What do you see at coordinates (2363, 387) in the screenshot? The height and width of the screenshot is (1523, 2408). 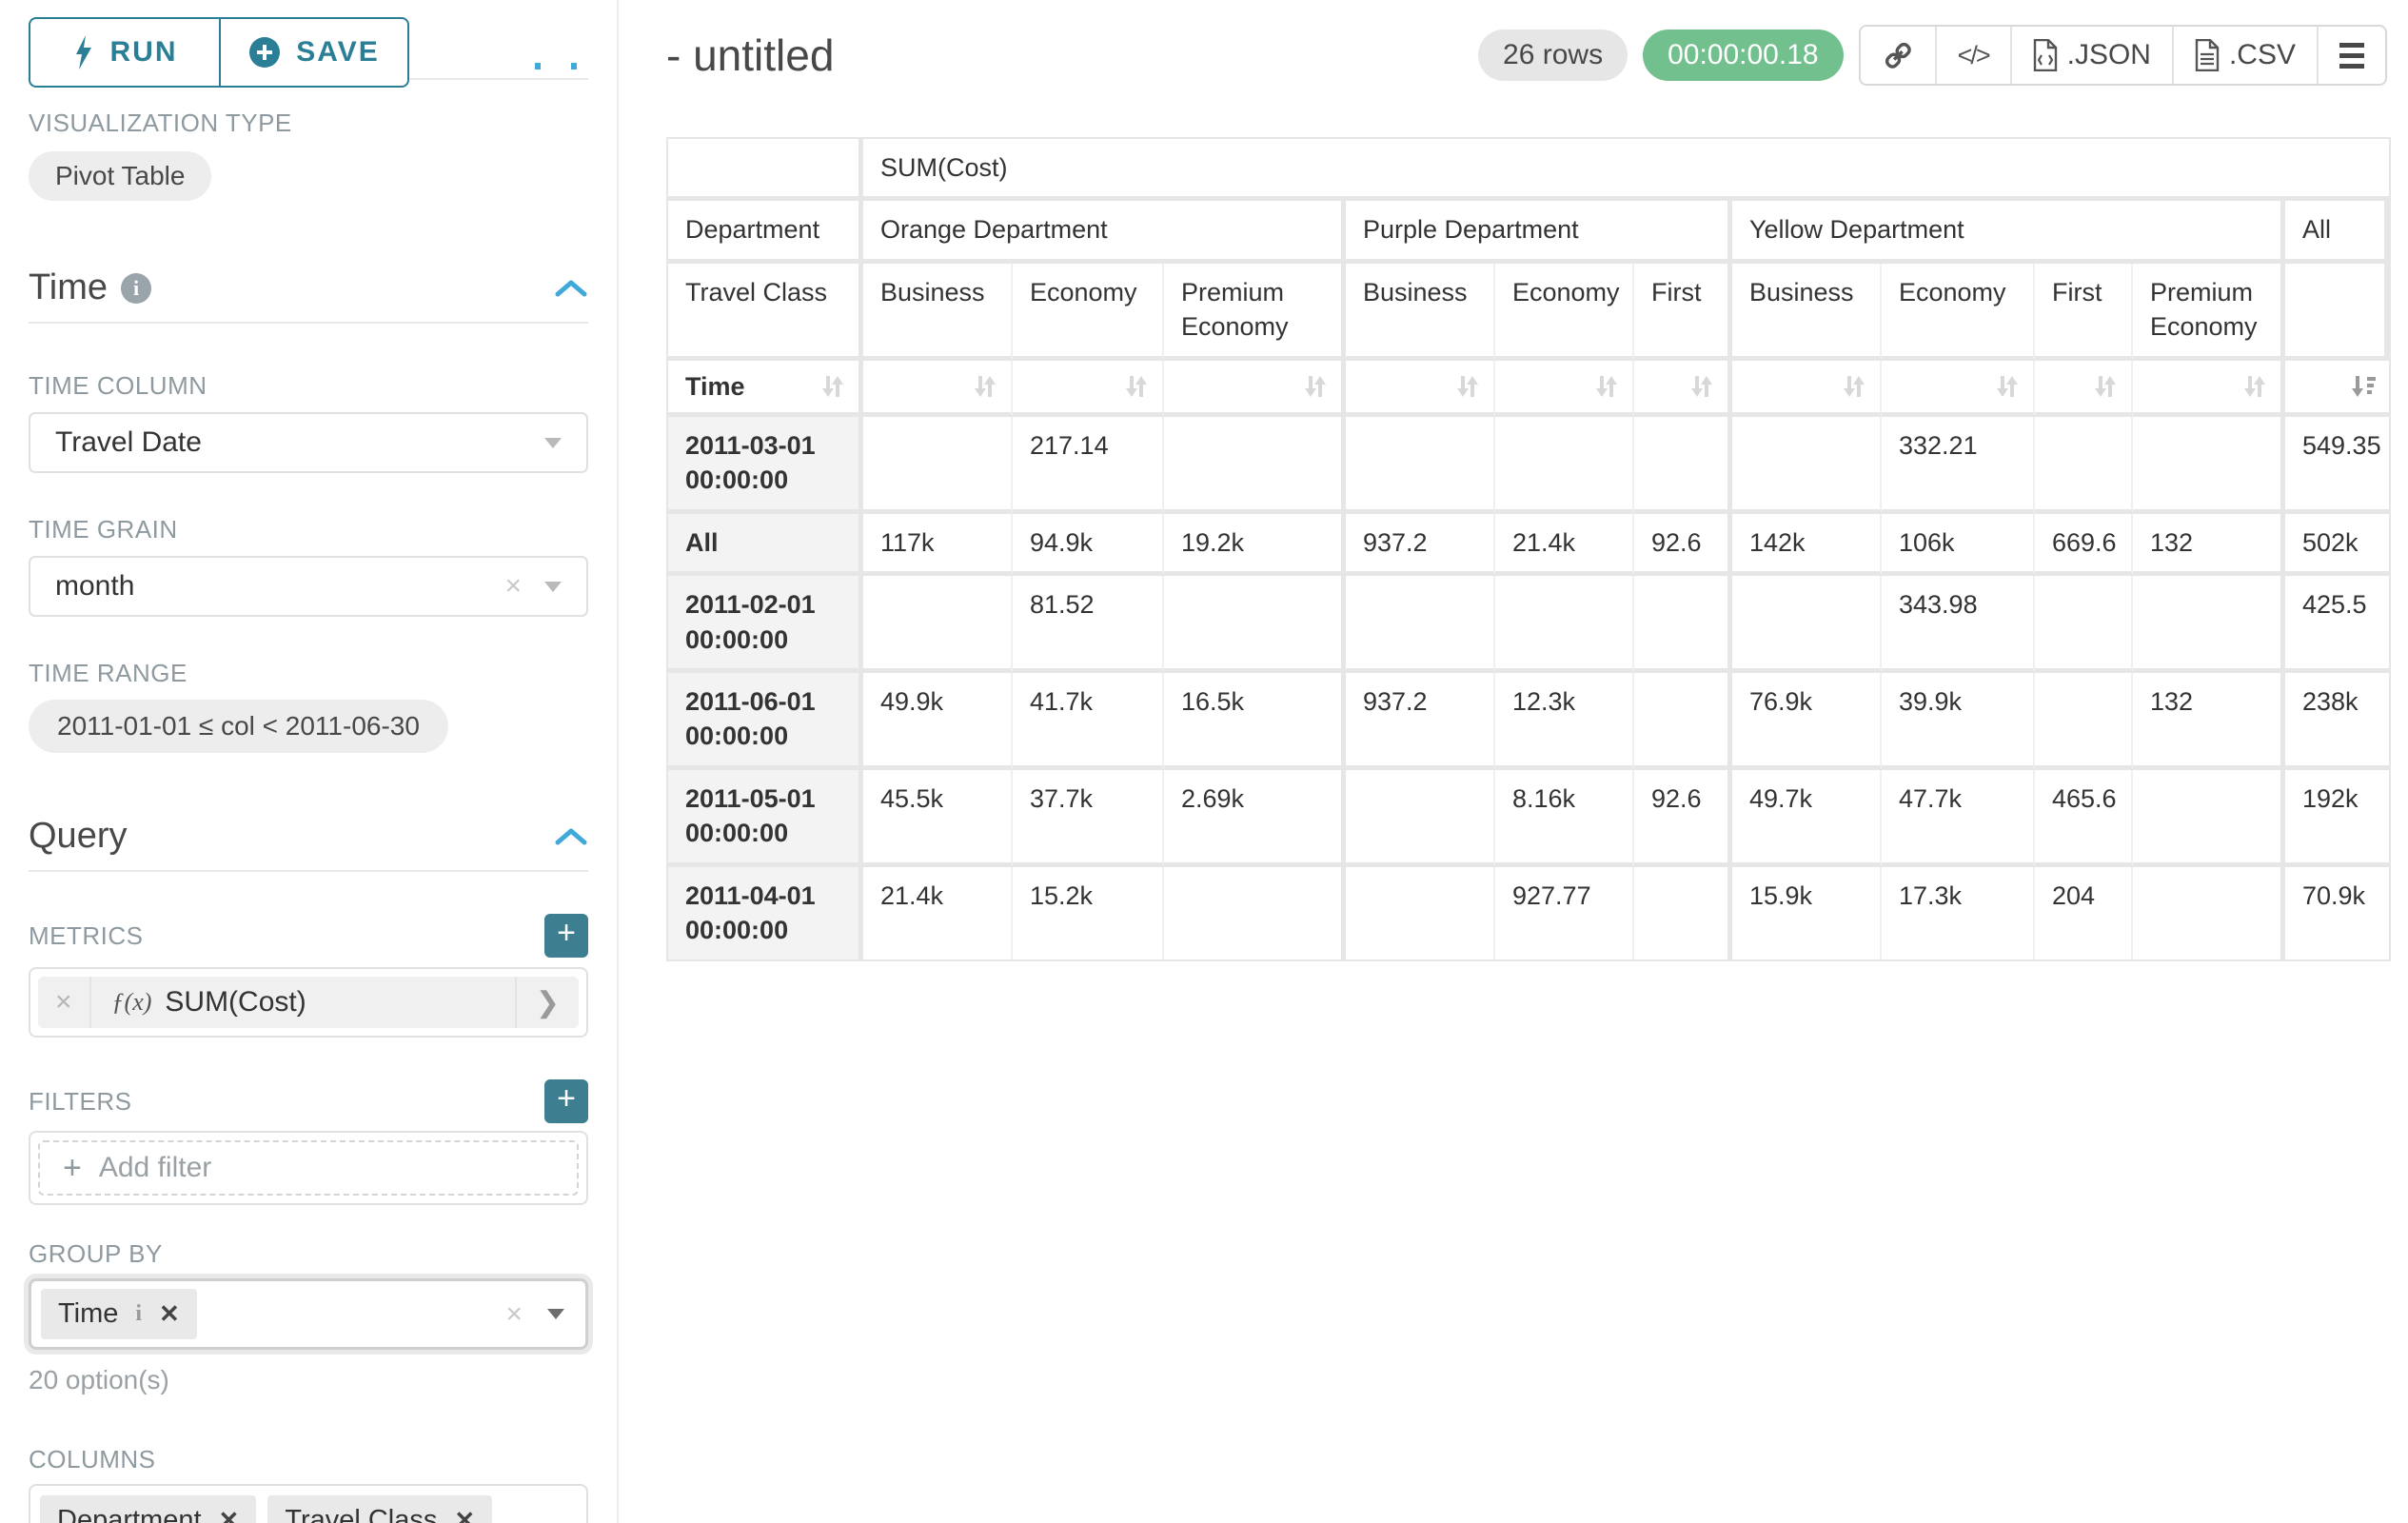 I see `sort-descending-icon` at bounding box center [2363, 387].